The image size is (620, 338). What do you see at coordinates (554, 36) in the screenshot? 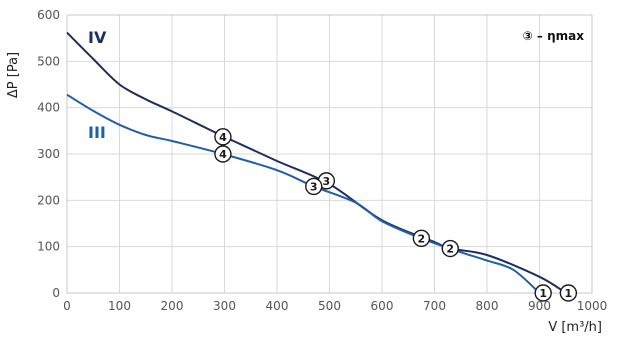
I see `legend-text: ③ – ηmax` at bounding box center [554, 36].